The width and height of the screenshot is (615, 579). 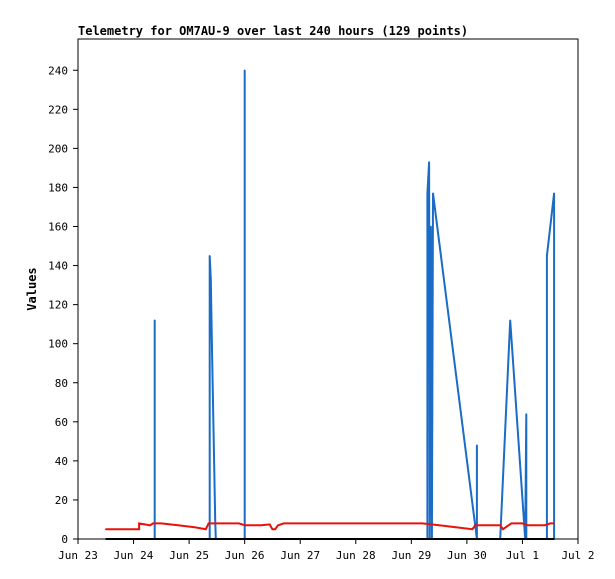 What do you see at coordinates (58, 227) in the screenshot?
I see `y-tick-label: 160` at bounding box center [58, 227].